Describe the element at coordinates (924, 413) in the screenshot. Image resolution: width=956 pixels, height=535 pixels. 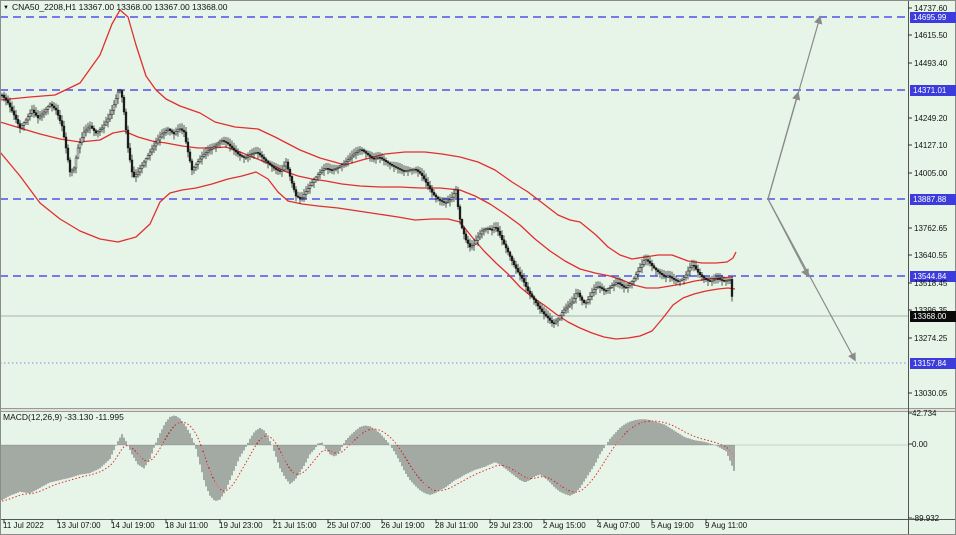
I see `macd-scale-label: 42.734` at that location.